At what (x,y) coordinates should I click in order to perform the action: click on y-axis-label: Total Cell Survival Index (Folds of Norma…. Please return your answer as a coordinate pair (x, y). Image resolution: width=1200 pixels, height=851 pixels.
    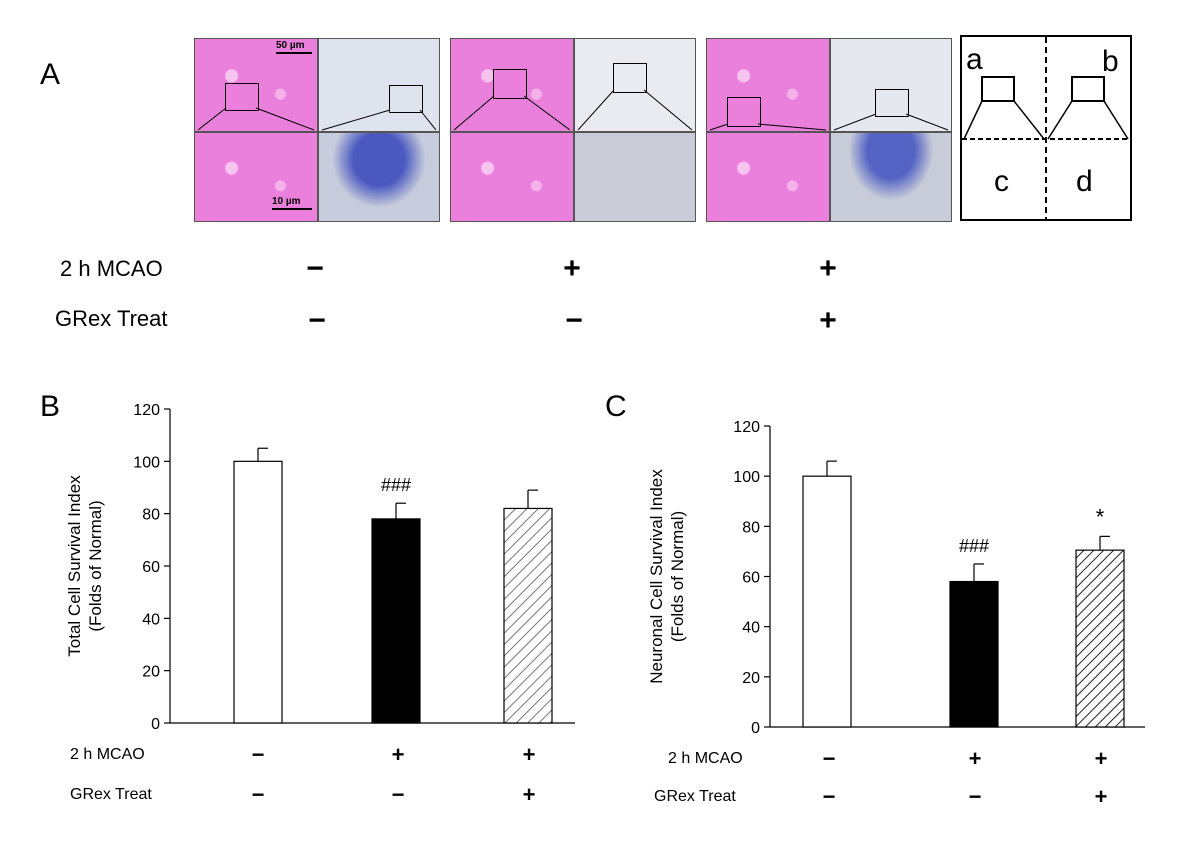
    Looking at the image, I should click on (85, 566).